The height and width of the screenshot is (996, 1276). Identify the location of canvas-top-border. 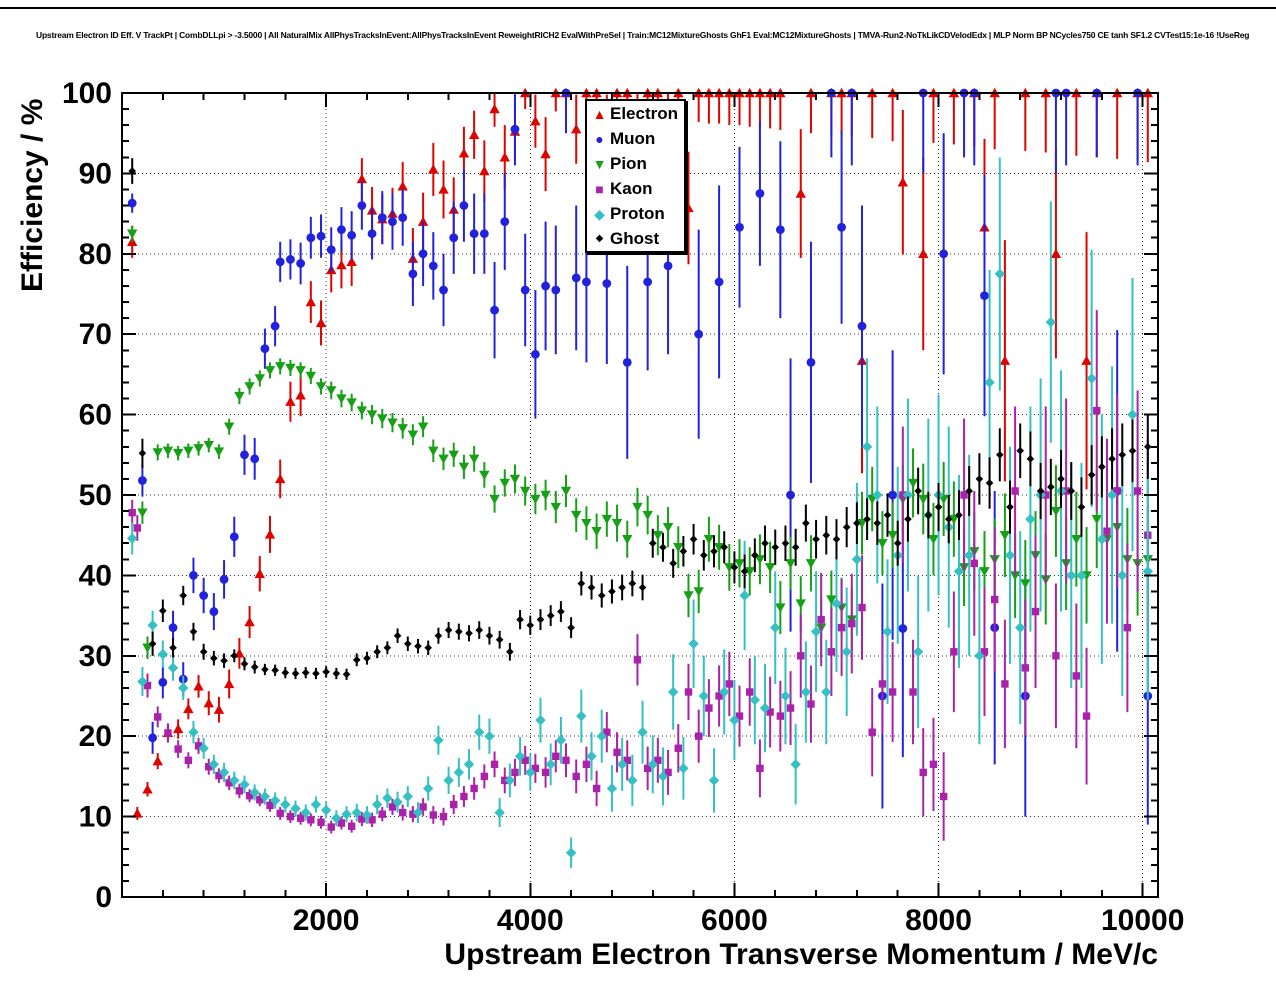
(638, 8).